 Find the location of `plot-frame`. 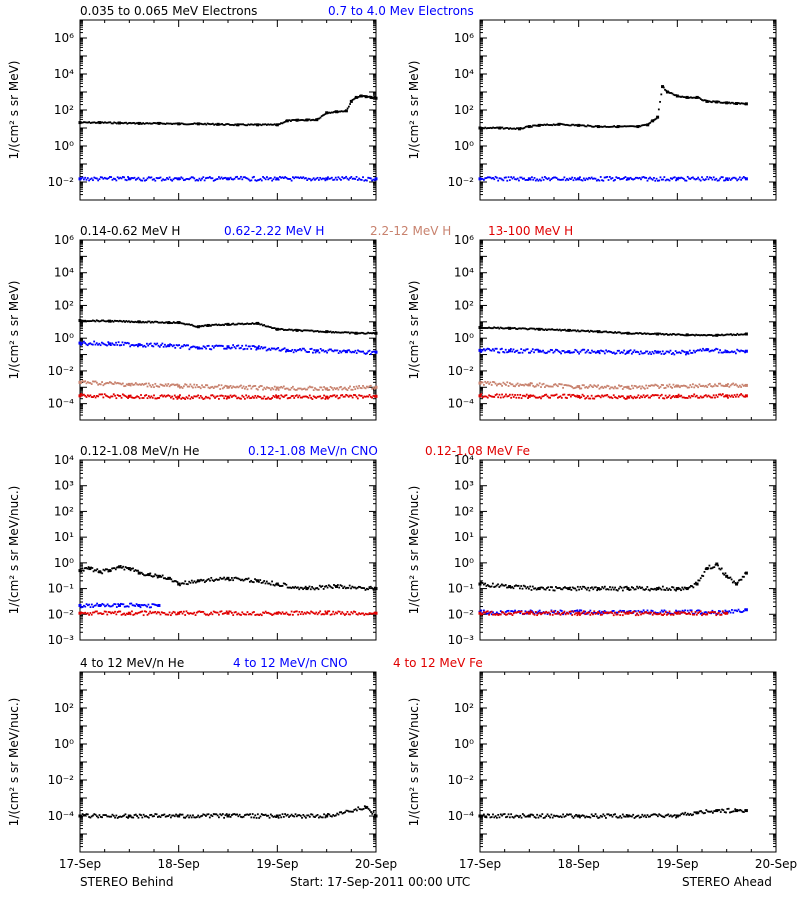

plot-frame is located at coordinates (628, 110).